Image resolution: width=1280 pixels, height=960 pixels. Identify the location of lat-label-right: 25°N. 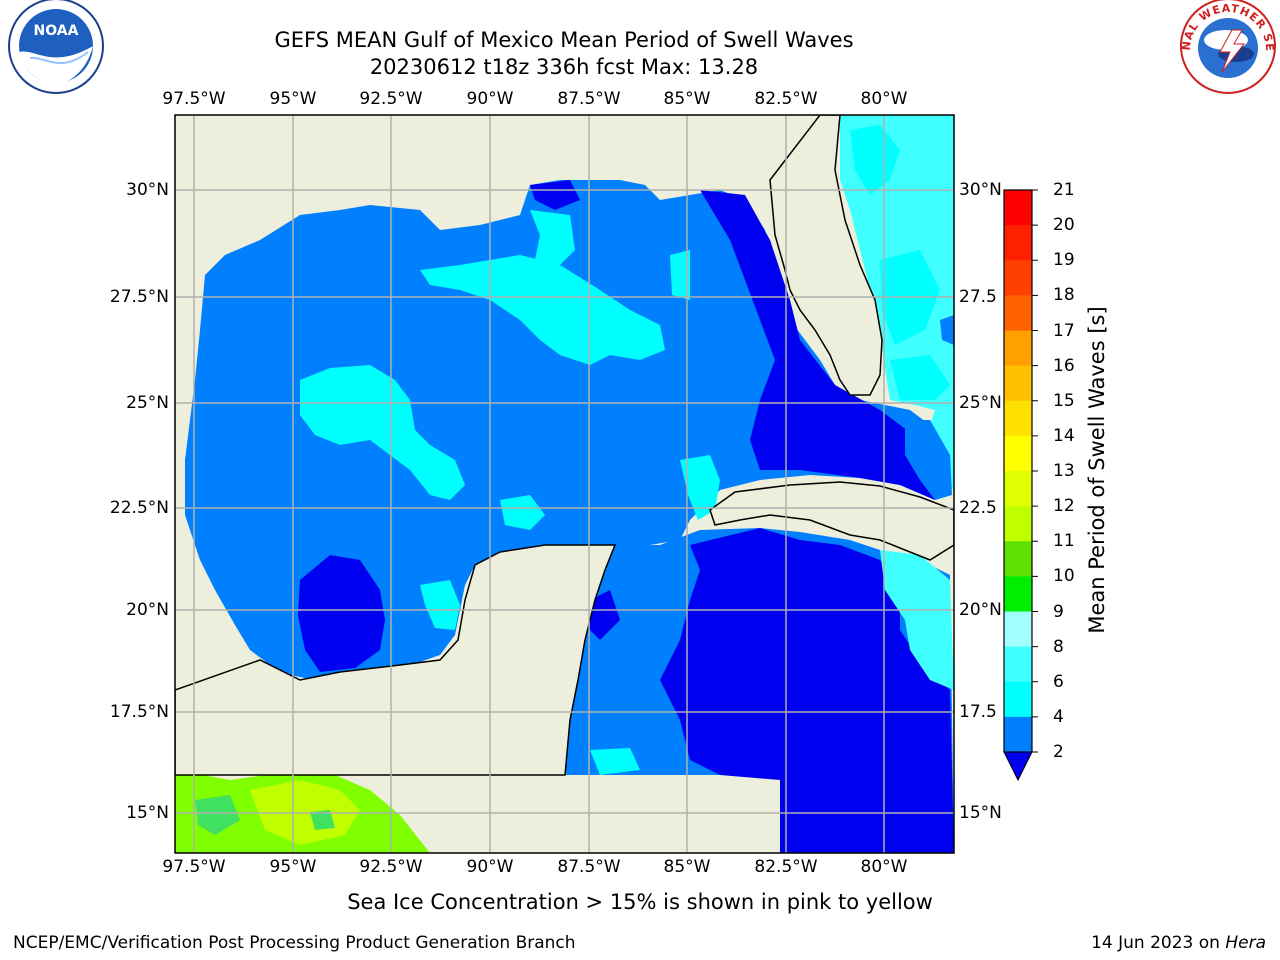
(980, 403).